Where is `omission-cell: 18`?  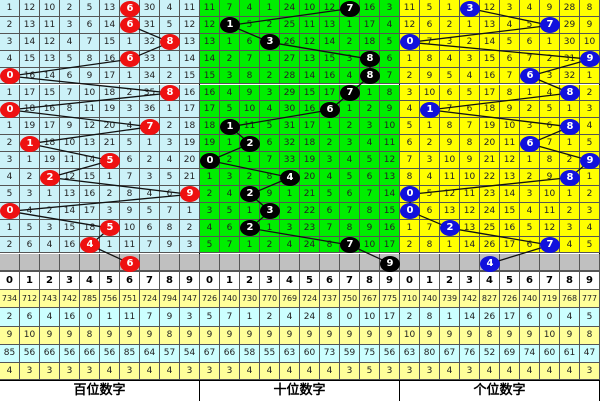 omission-cell: 18 is located at coordinates (190, 127).